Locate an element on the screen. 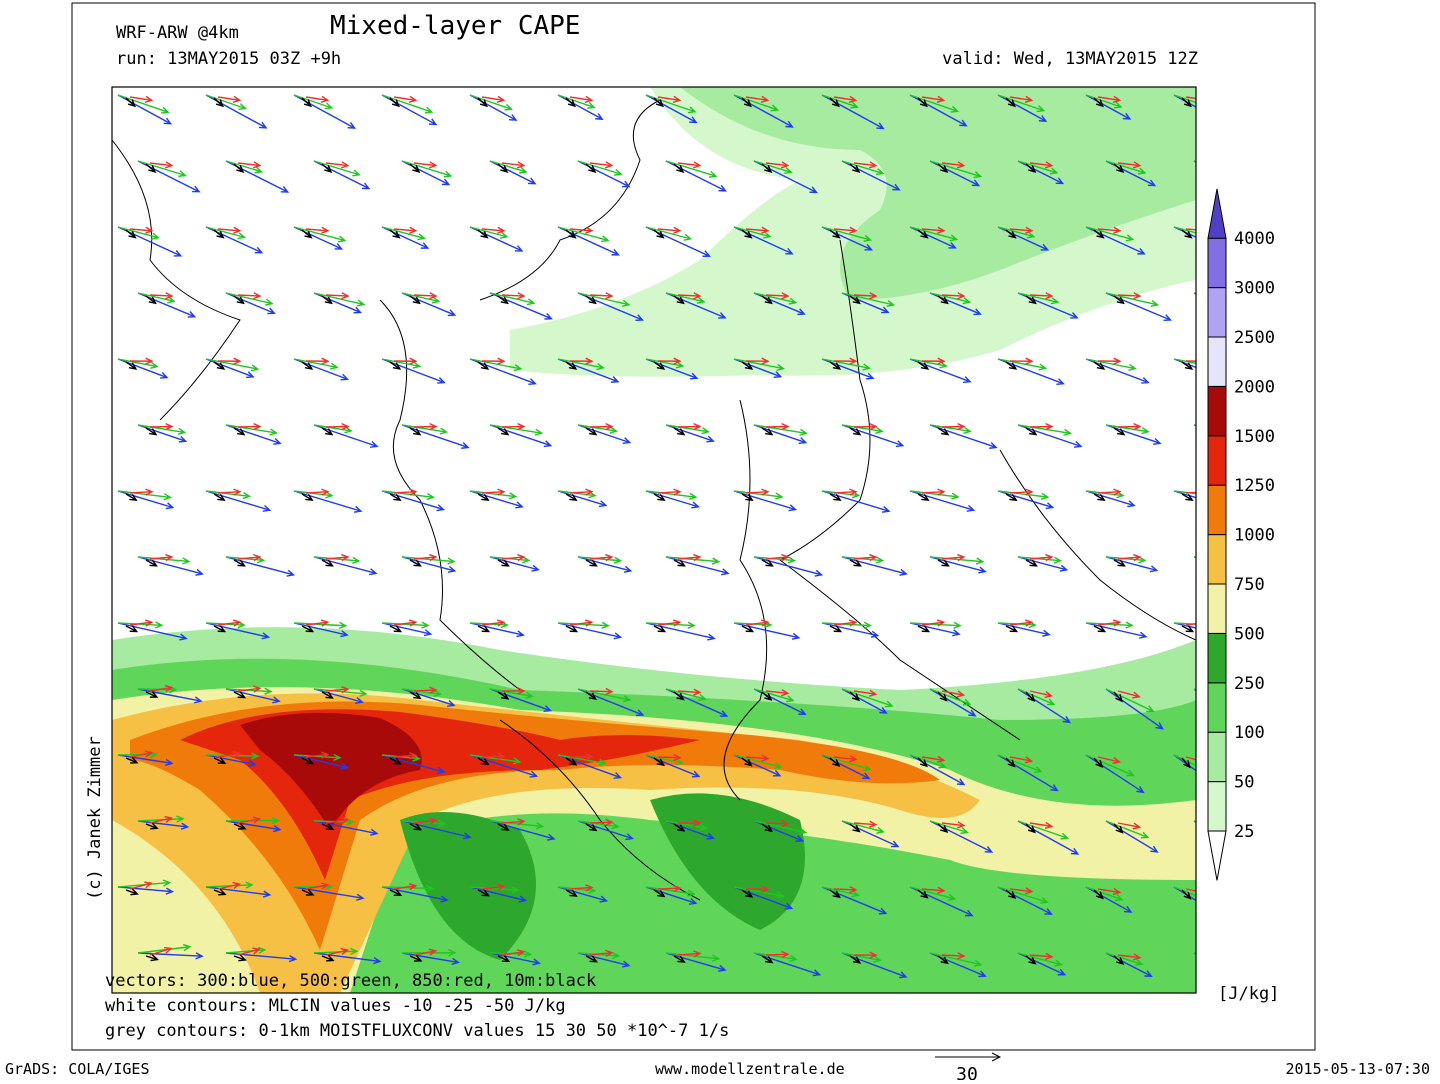  footer-right: 2015-05-13-07:30 is located at coordinates (1358, 1069).